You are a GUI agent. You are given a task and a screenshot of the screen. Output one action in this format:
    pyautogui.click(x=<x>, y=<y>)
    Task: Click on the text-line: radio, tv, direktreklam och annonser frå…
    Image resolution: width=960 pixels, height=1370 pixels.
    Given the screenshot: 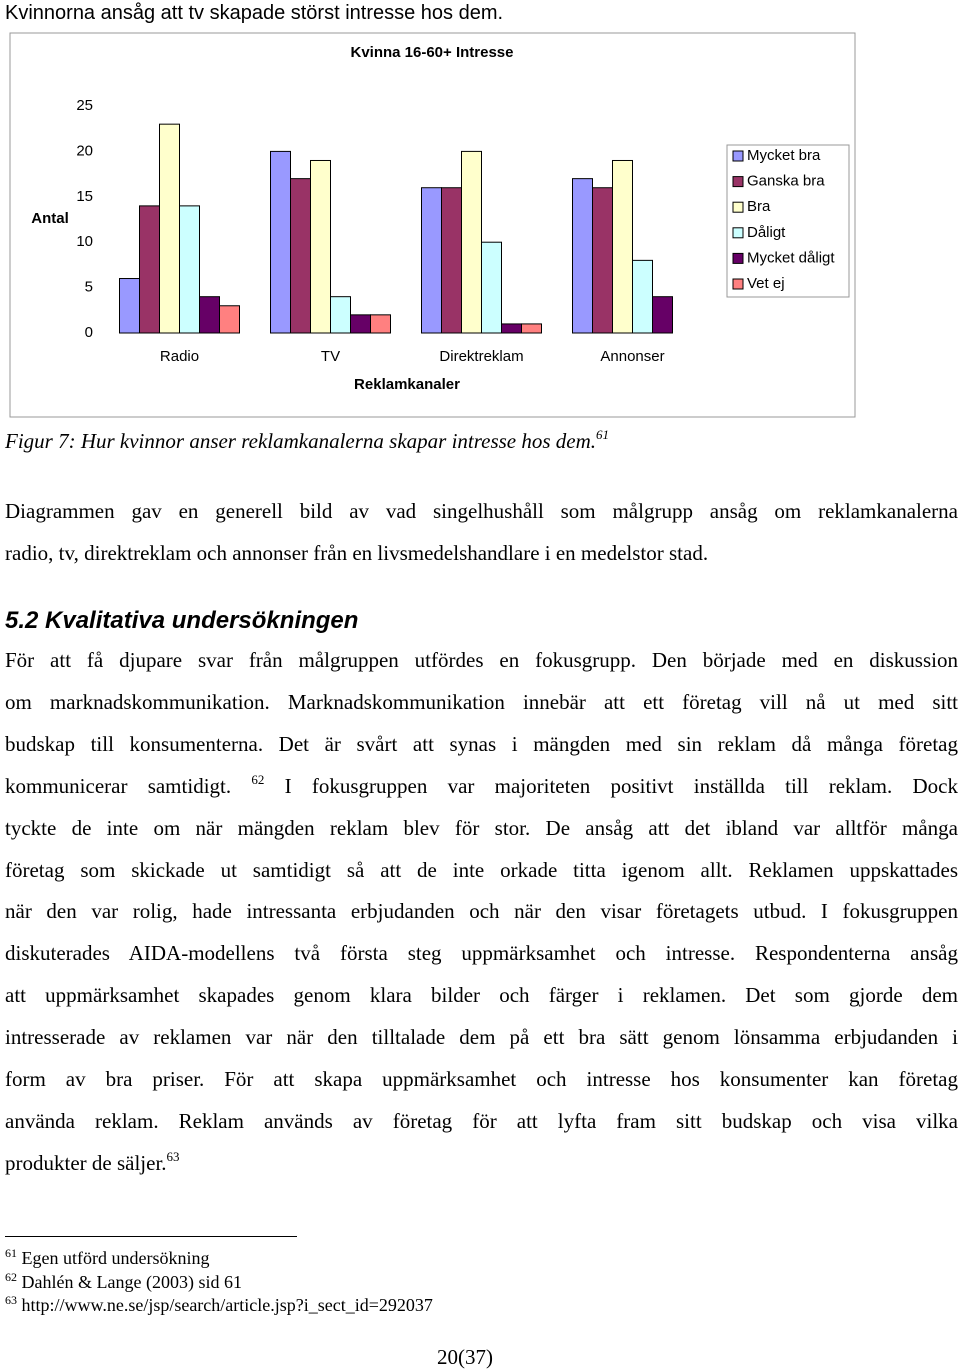 What is the action you would take?
    pyautogui.click(x=357, y=553)
    